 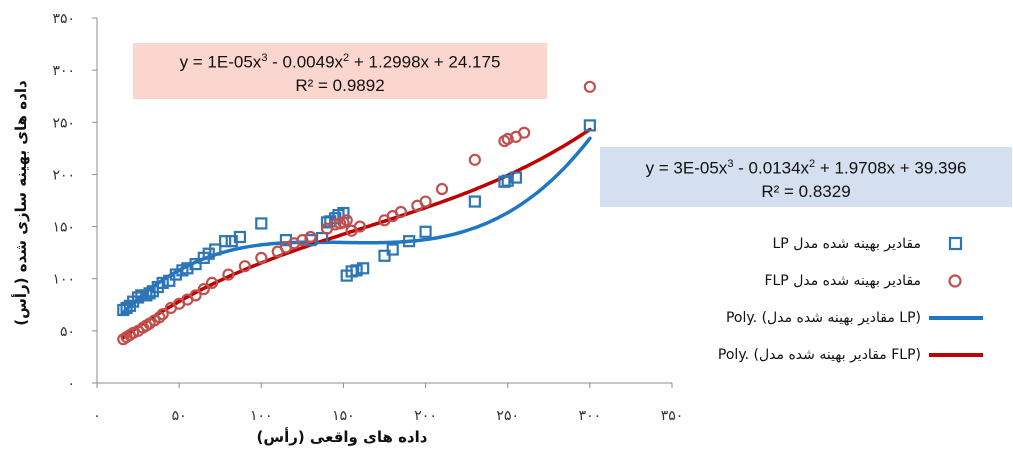 I want to click on x-tick-label: ۳۰۰, so click(x=590, y=416).